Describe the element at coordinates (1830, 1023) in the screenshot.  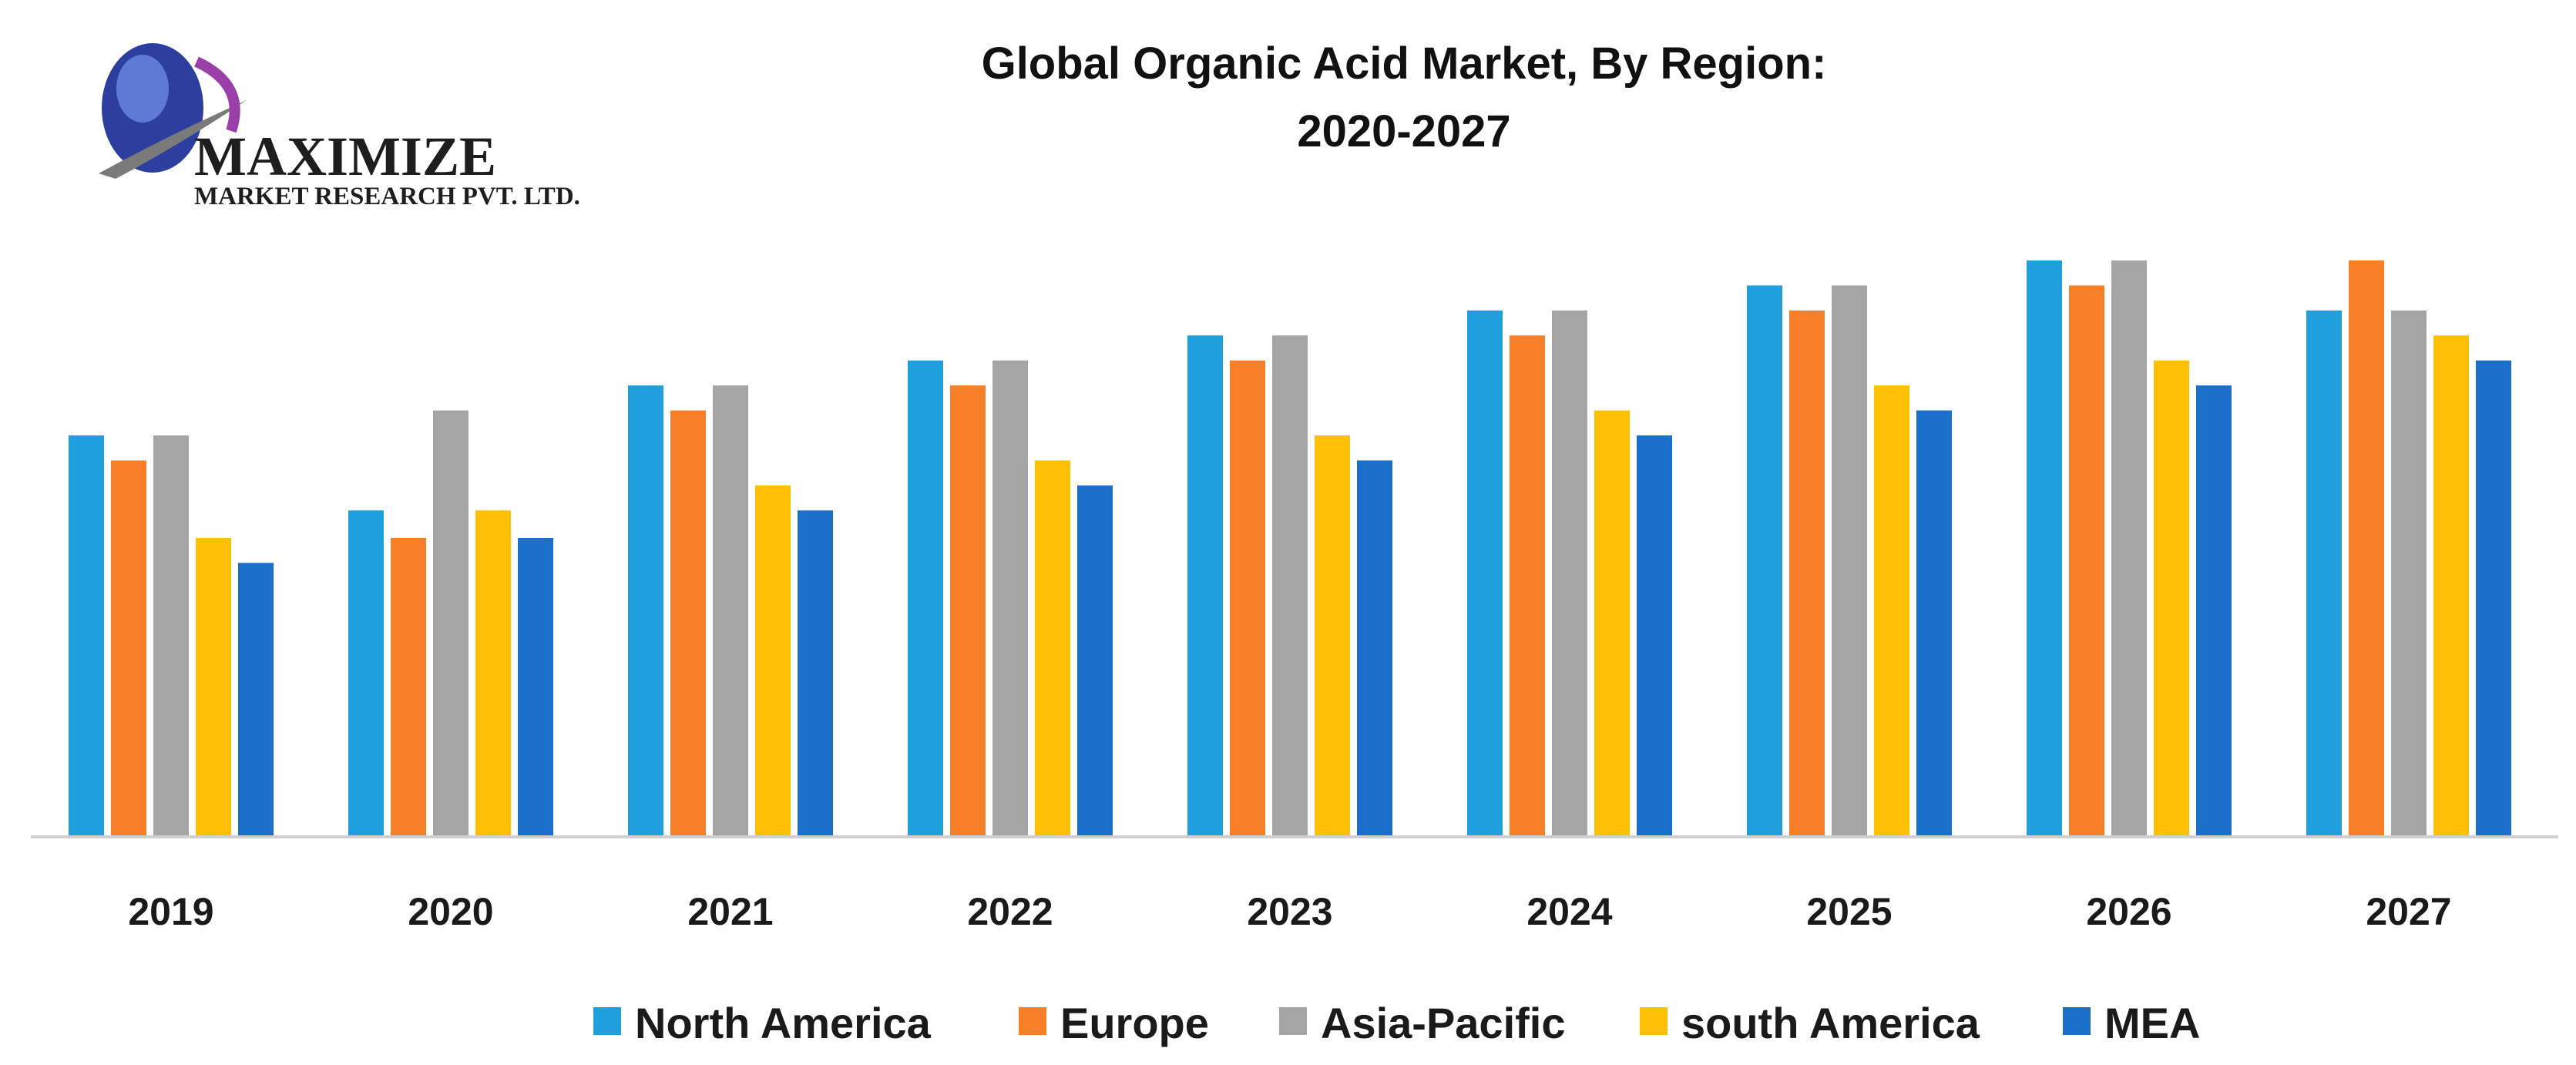
I see `legend-label-south-america: south America` at that location.